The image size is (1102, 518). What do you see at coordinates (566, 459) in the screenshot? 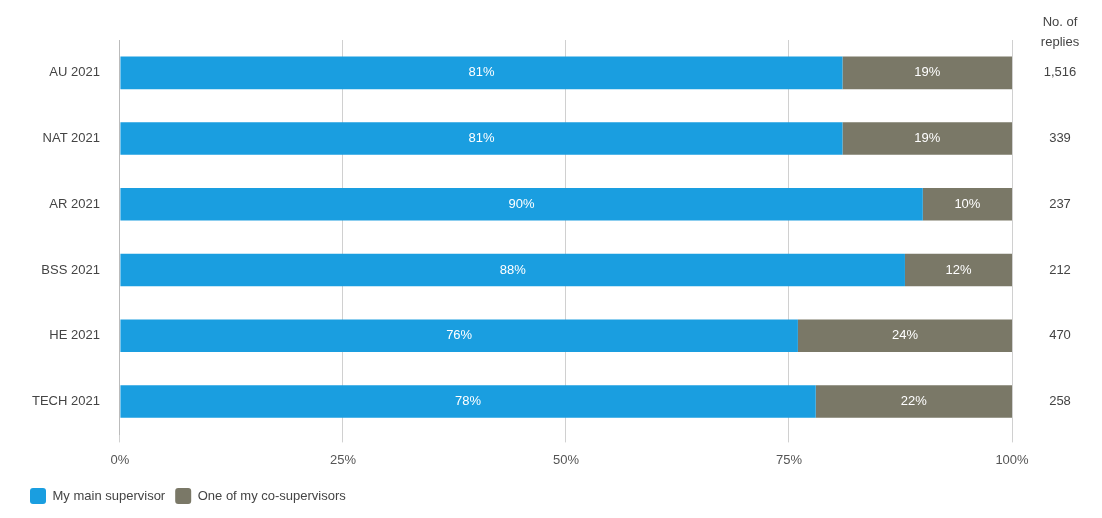
I see `x-tick-label: 50%` at bounding box center [566, 459].